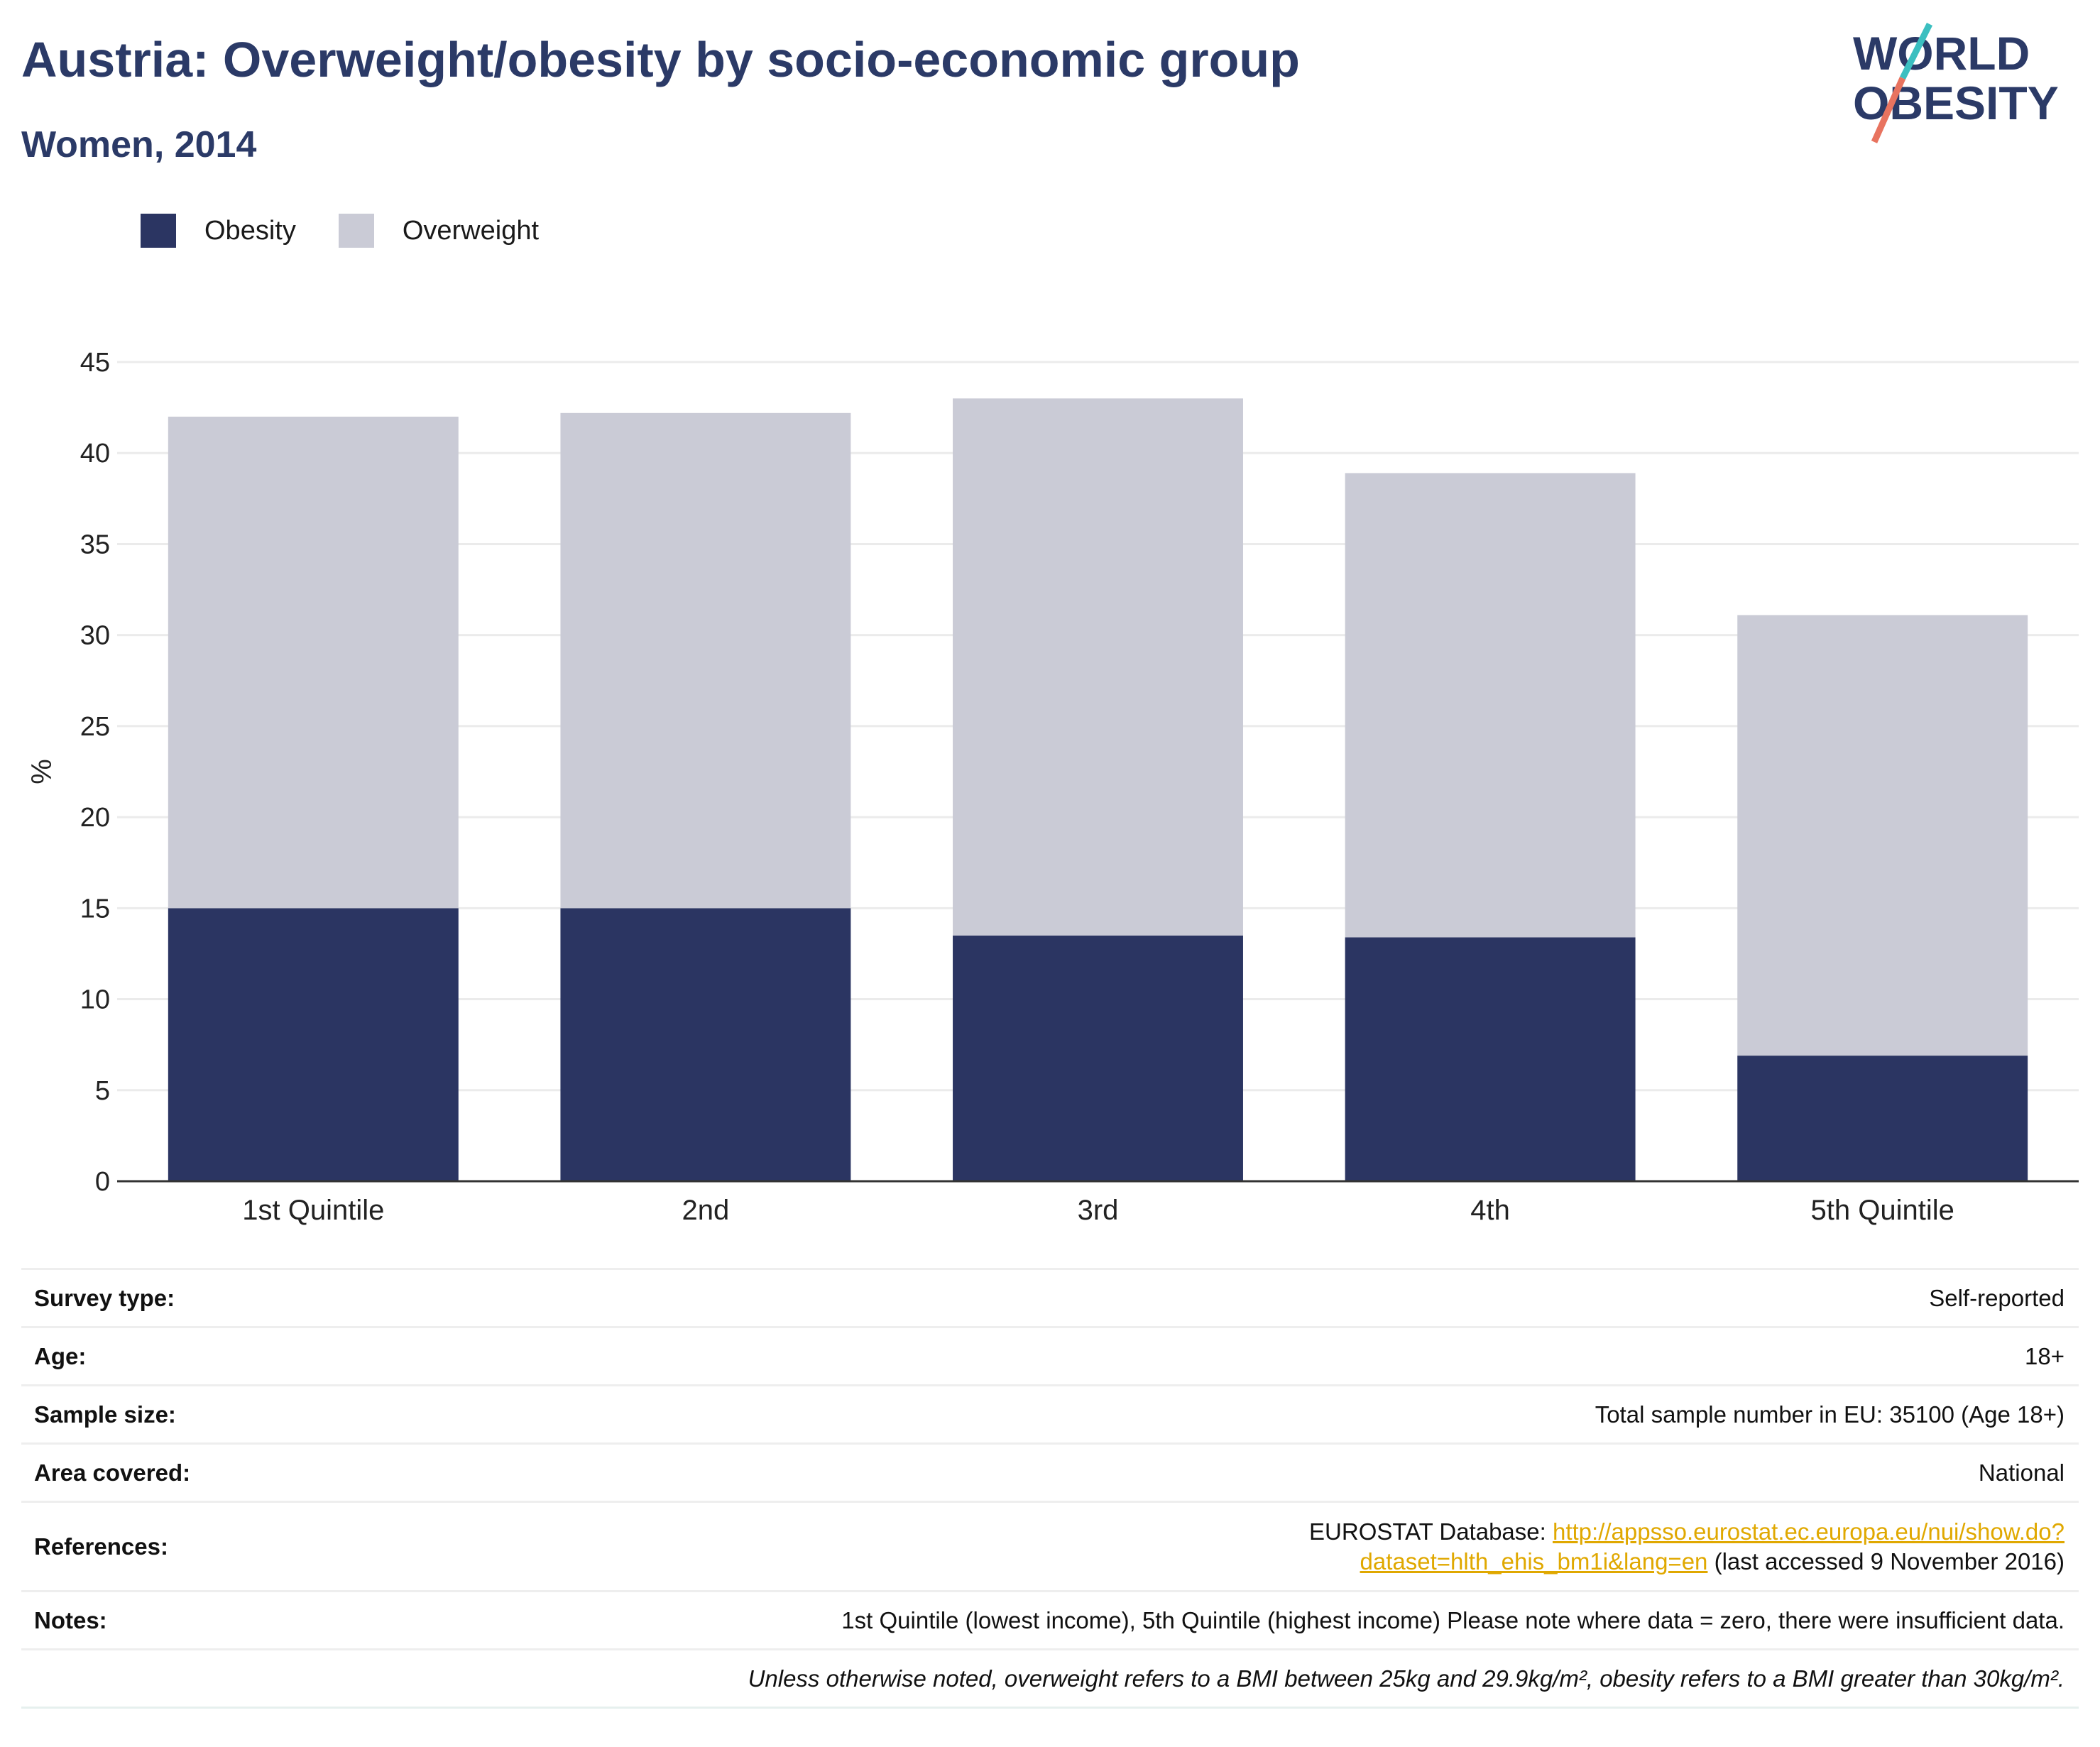 This screenshot has height=1747, width=2100. What do you see at coordinates (42, 771) in the screenshot?
I see `y-axis-label: %` at bounding box center [42, 771].